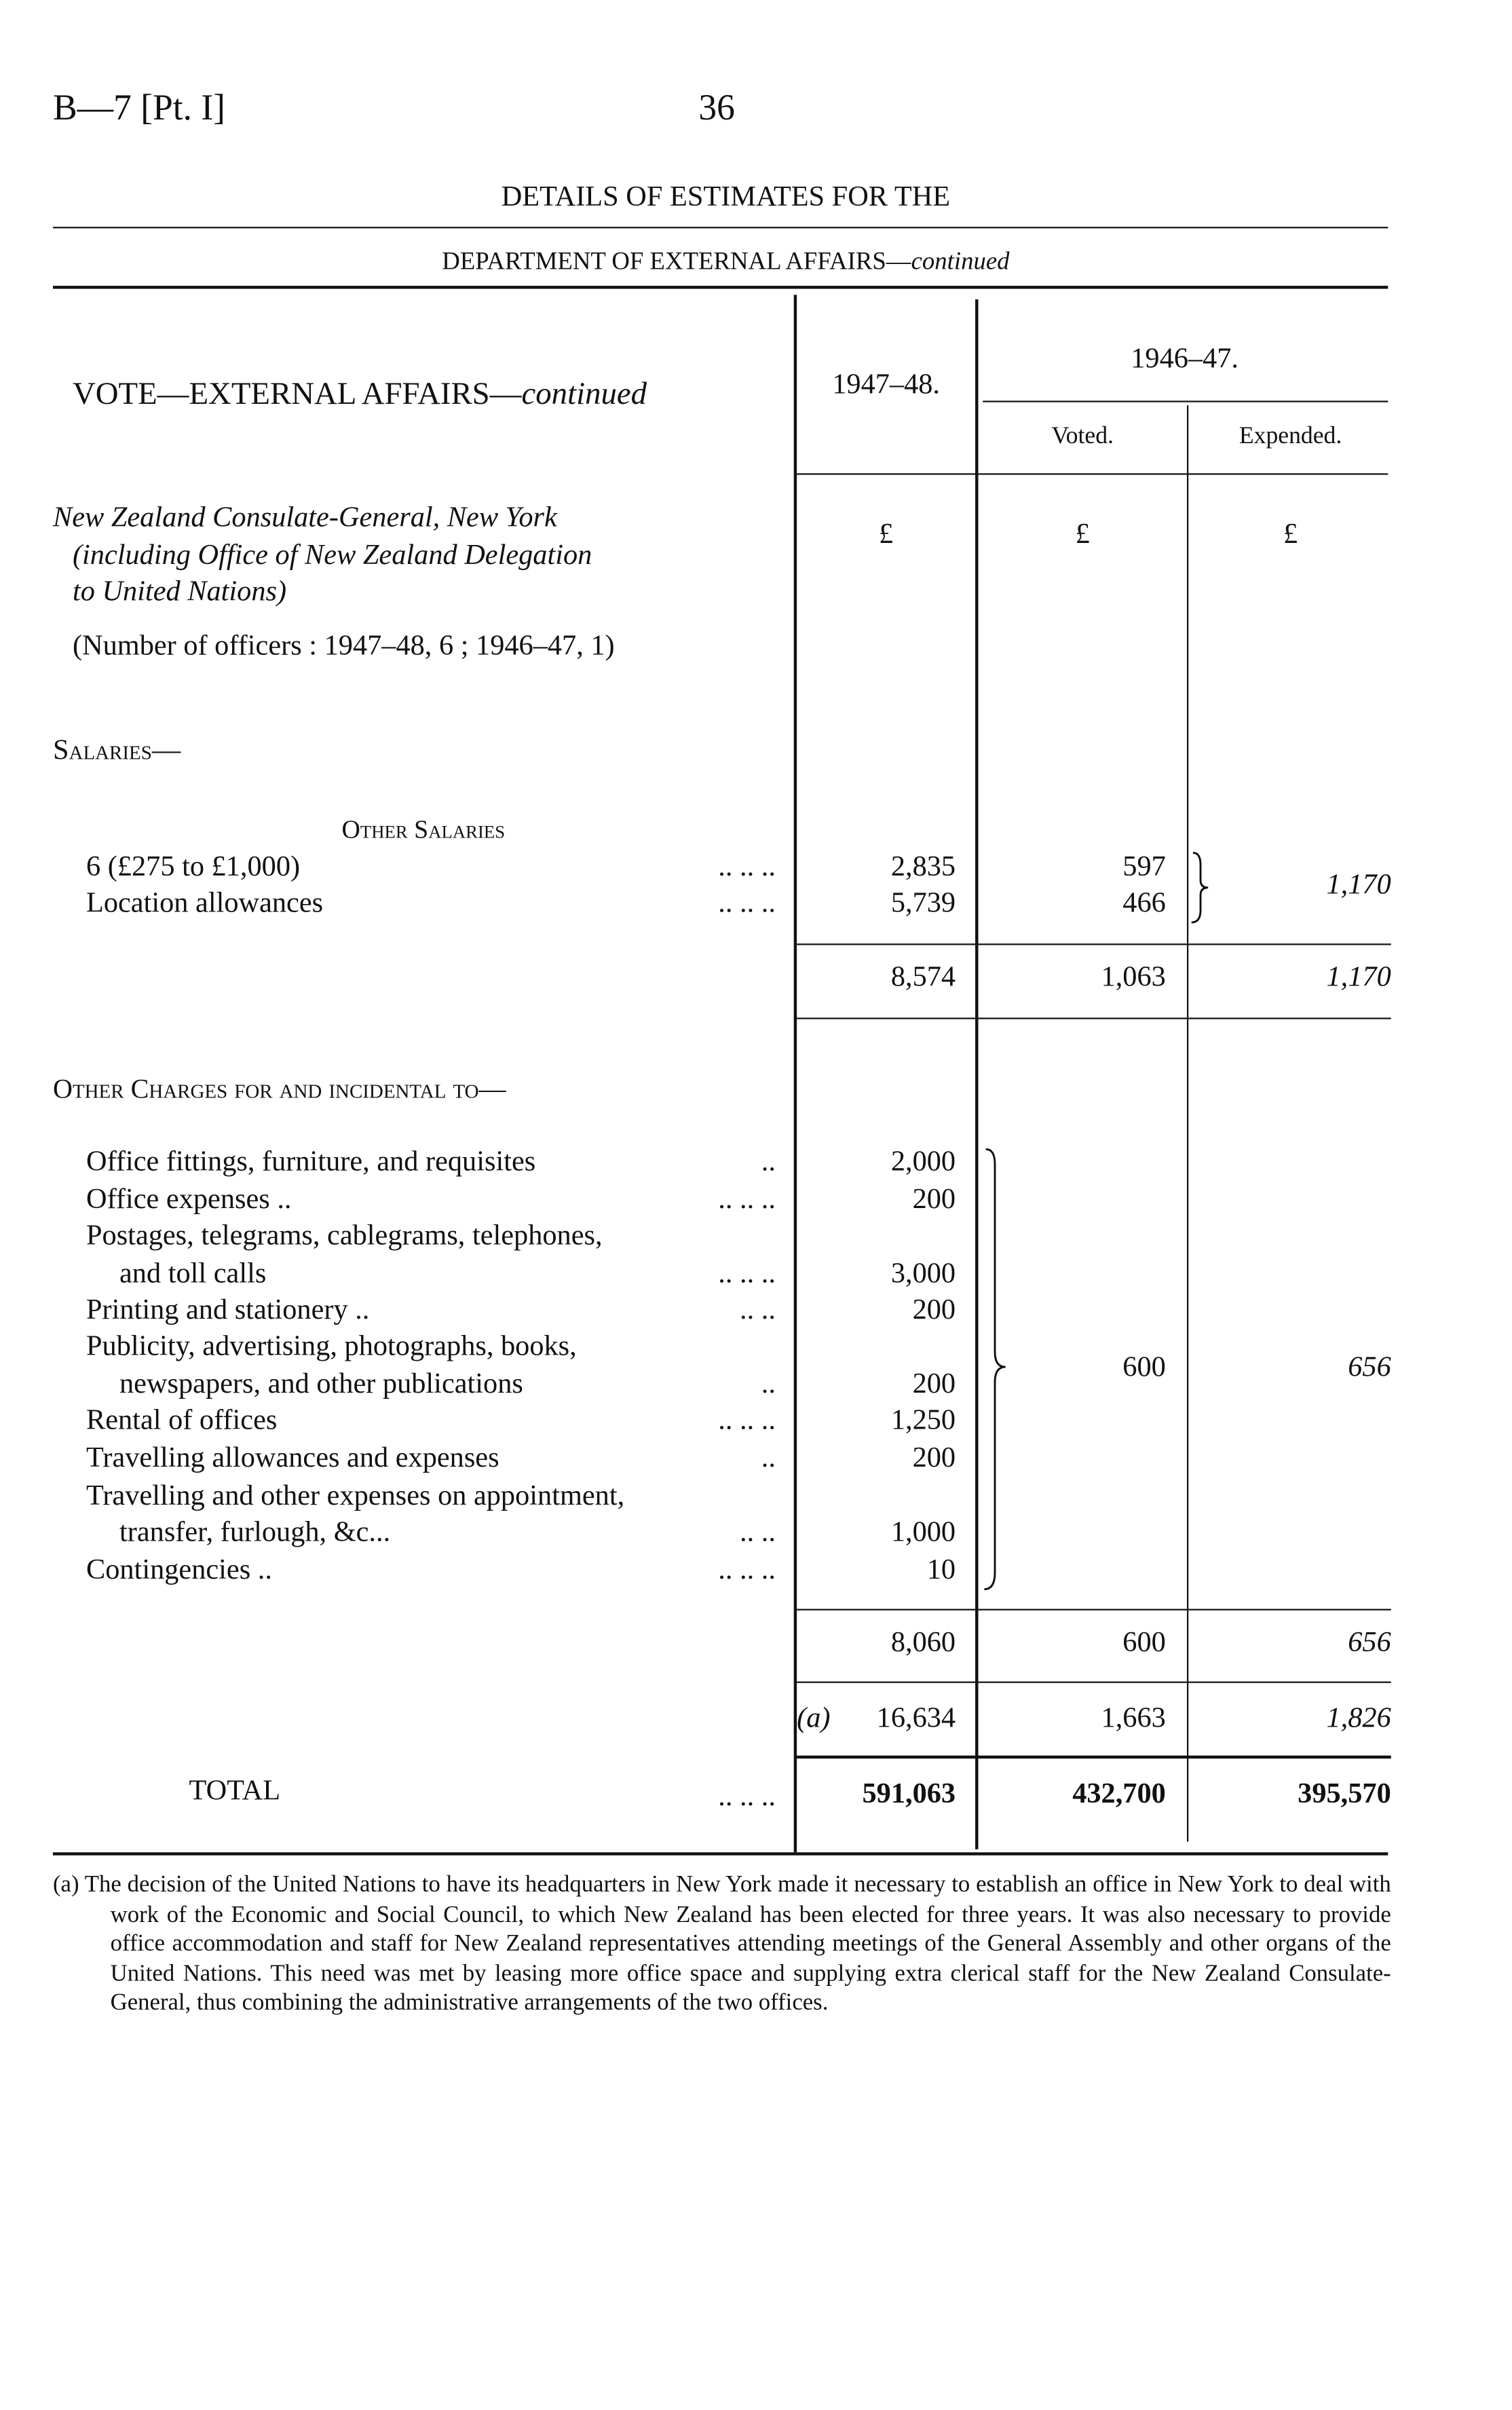 The width and height of the screenshot is (1512, 2410). Describe the element at coordinates (321, 1384) in the screenshot. I see `charge-row-label: newspapers, and other publications` at that location.